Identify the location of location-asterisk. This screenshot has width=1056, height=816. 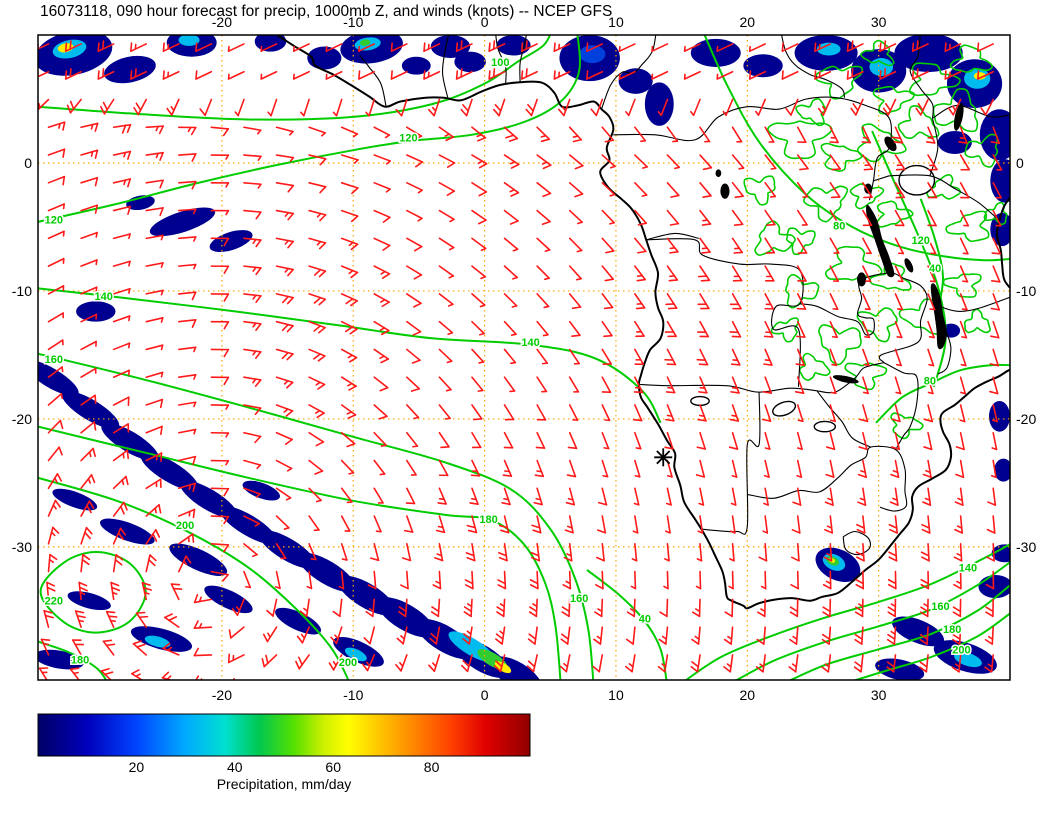
(663, 457).